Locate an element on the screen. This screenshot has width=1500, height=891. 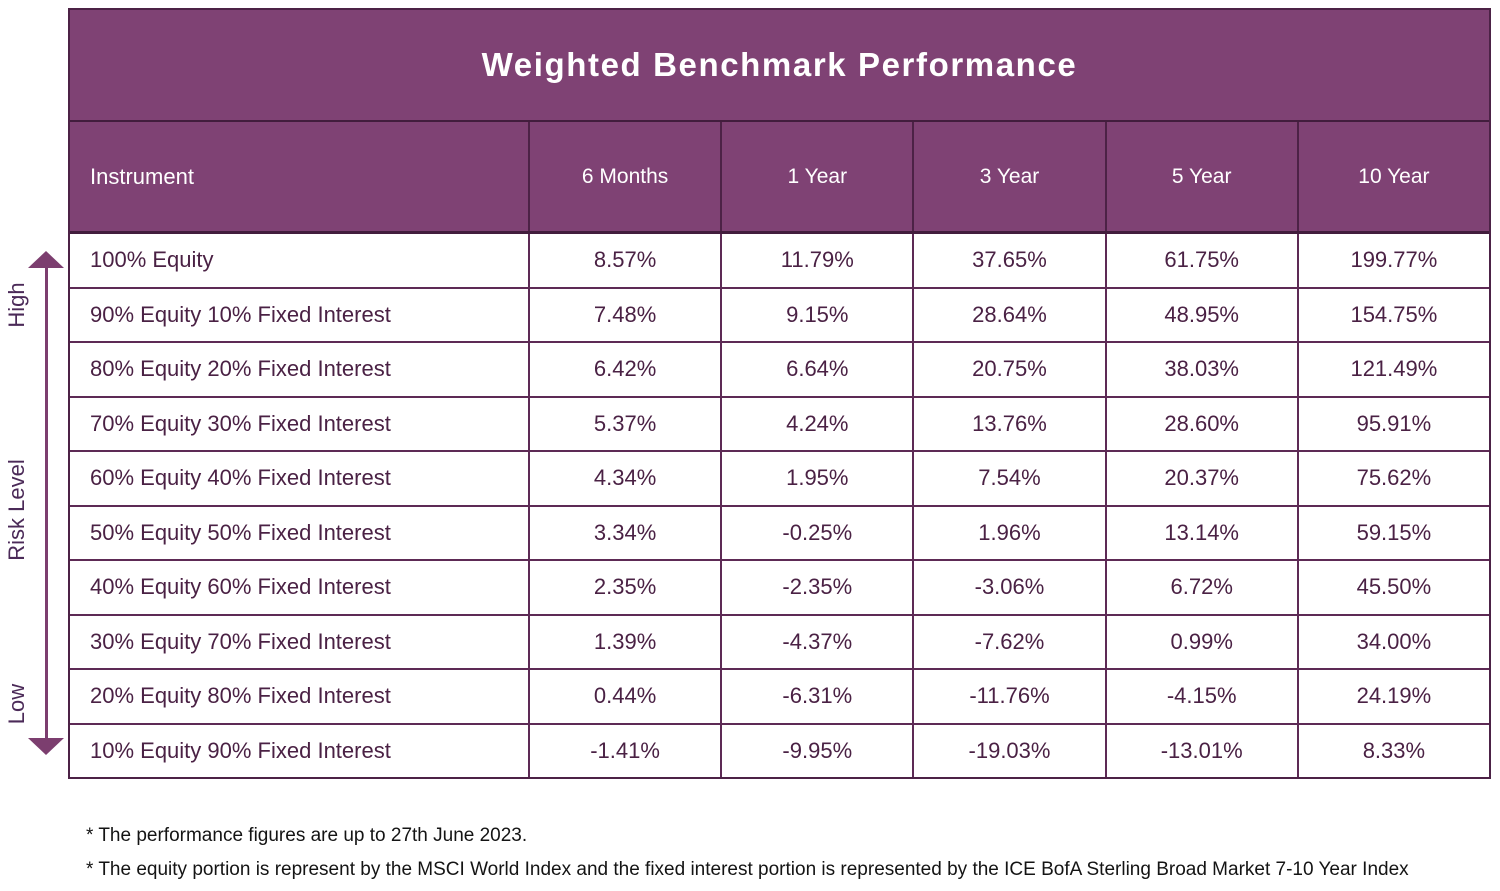
value-cell: 2.35% is located at coordinates (624, 587).